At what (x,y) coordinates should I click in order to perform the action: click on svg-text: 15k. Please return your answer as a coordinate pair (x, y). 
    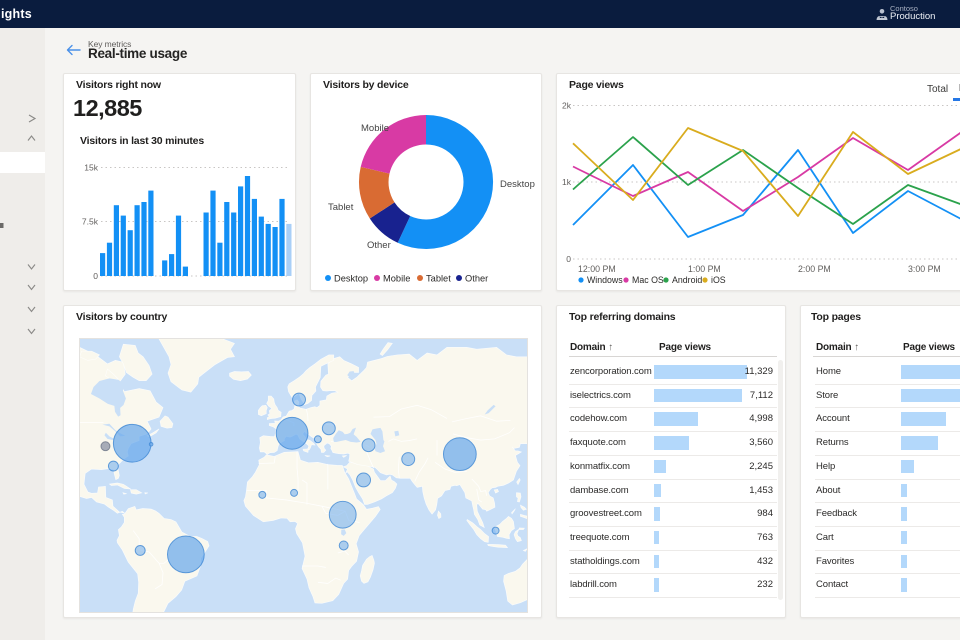
    Looking at the image, I should click on (91, 168).